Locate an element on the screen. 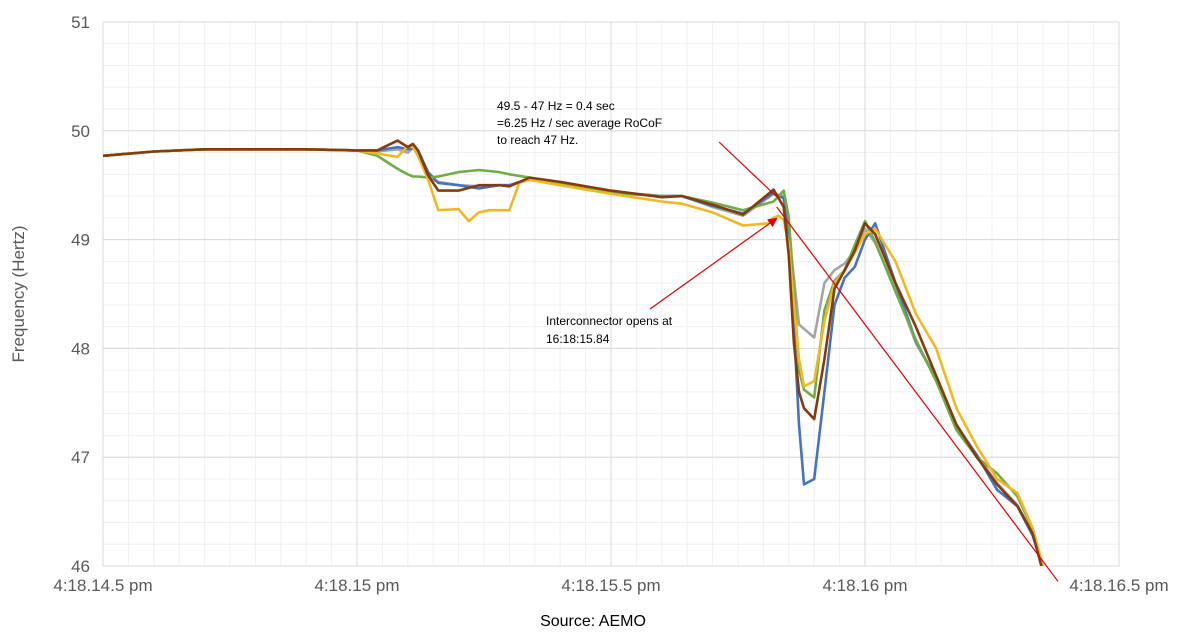 The height and width of the screenshot is (637, 1186). x-tick-label: 4:18.16 pm is located at coordinates (864, 585).